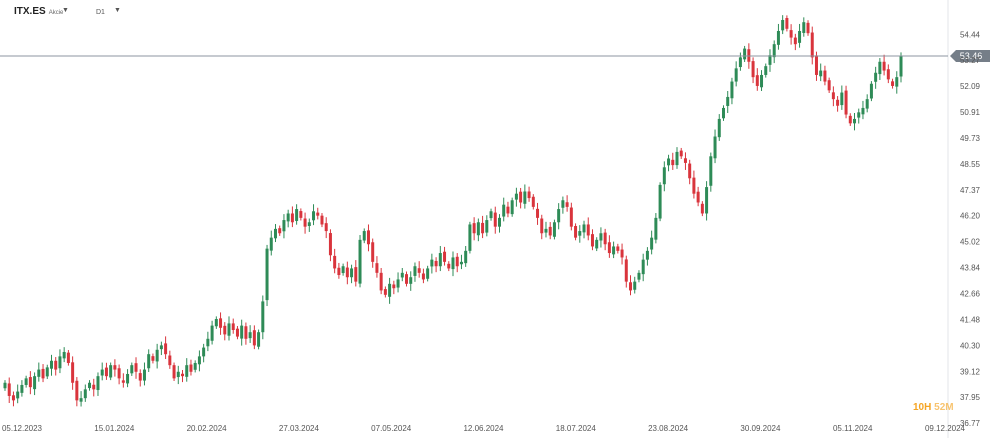  Describe the element at coordinates (970, 216) in the screenshot. I see `y-tick-label: 46.20` at that location.